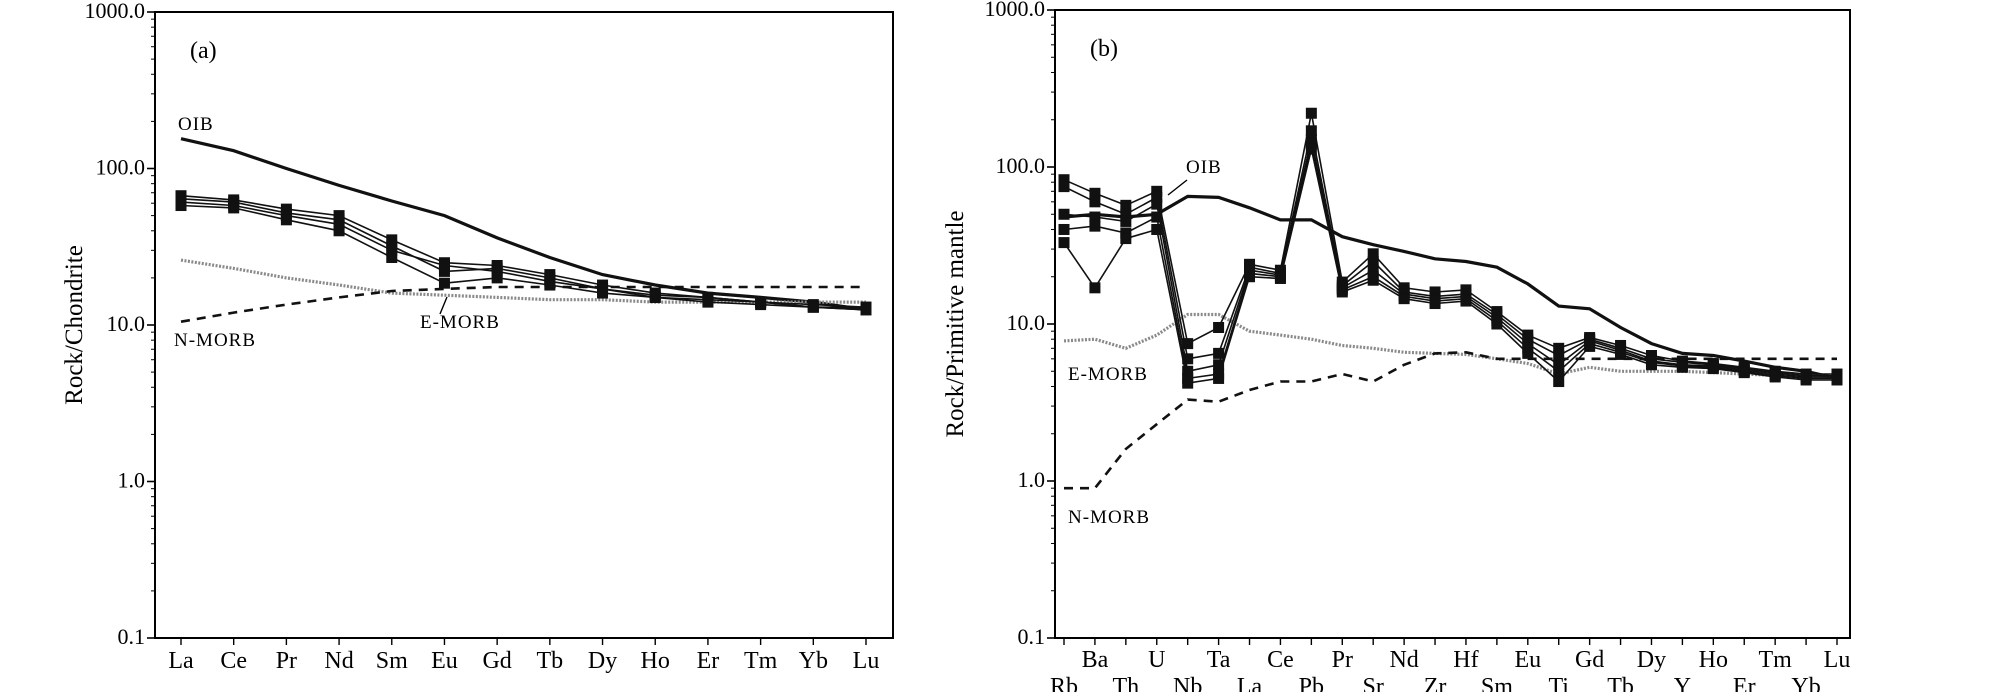 The width and height of the screenshot is (2008, 692). What do you see at coordinates (1465, 660) in the screenshot?
I see `x-tick-label-b-hf: Hf` at bounding box center [1465, 660].